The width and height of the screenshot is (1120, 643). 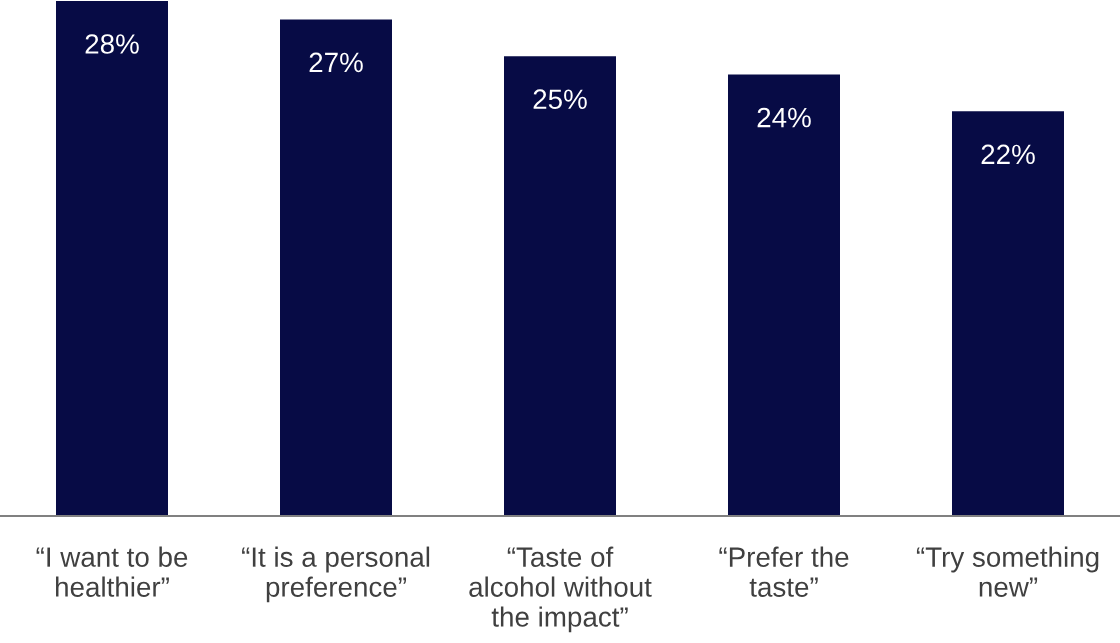 What do you see at coordinates (1007, 571) in the screenshot?
I see `x-tick-label: “Try something new”` at bounding box center [1007, 571].